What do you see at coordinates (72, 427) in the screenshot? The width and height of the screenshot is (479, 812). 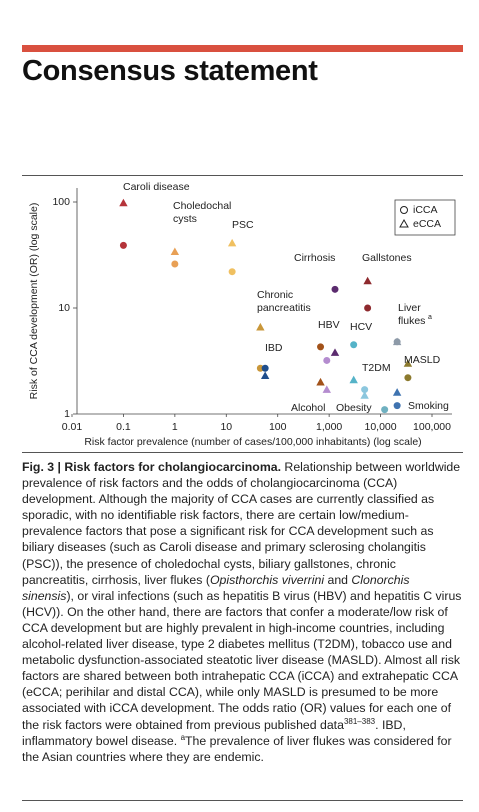 I see `x-tick-label: 0.01` at bounding box center [72, 427].